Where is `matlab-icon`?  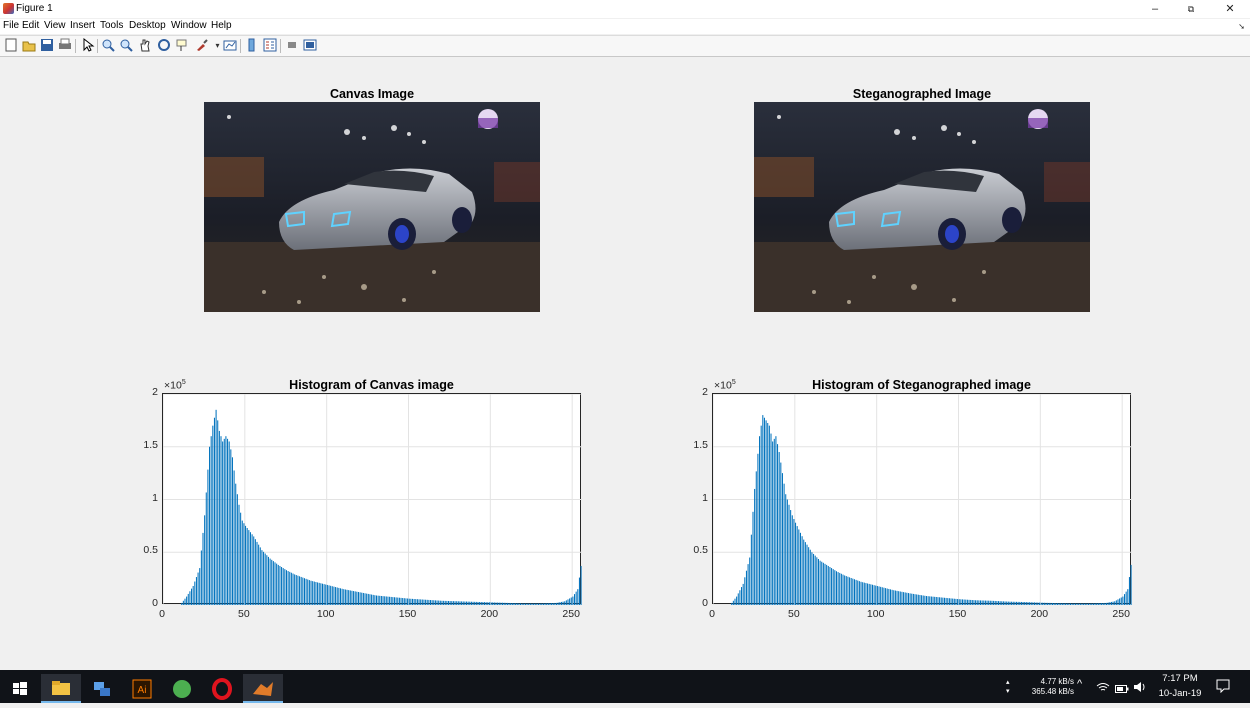
matlab-icon is located at coordinates (263, 688).